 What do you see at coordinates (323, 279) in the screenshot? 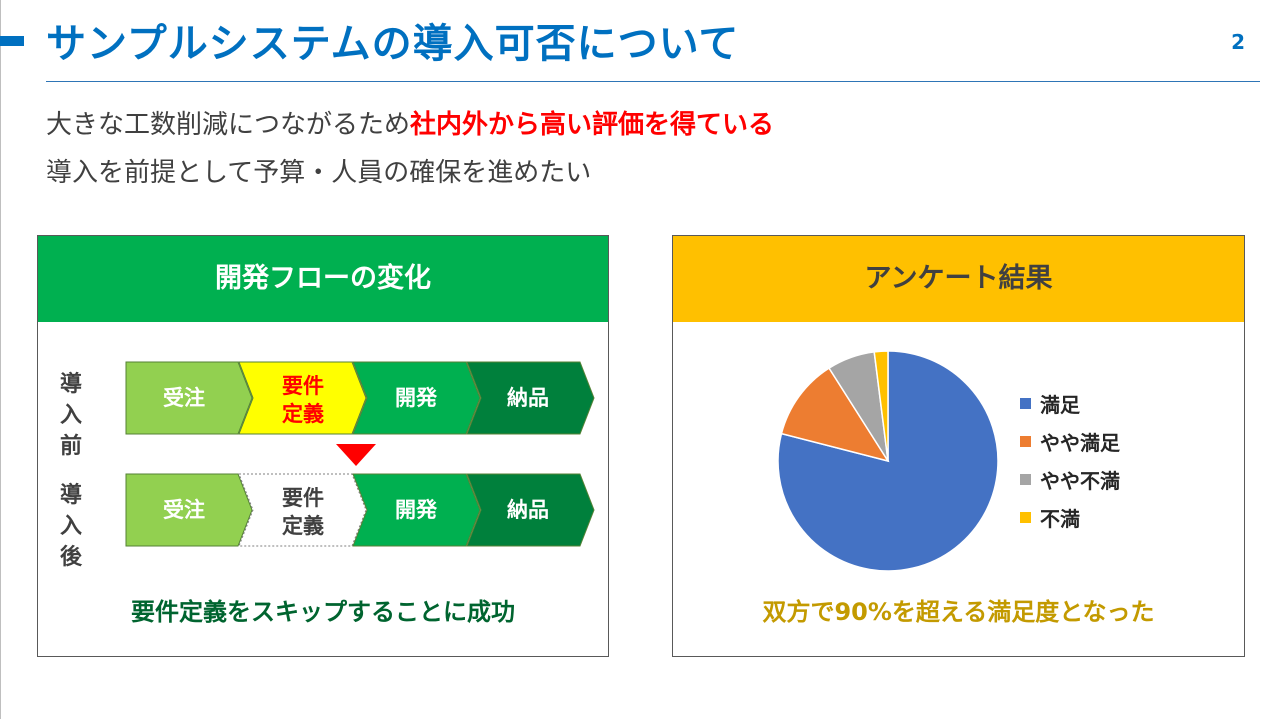
I see `dev-flow-header: 開発フローの変化` at bounding box center [323, 279].